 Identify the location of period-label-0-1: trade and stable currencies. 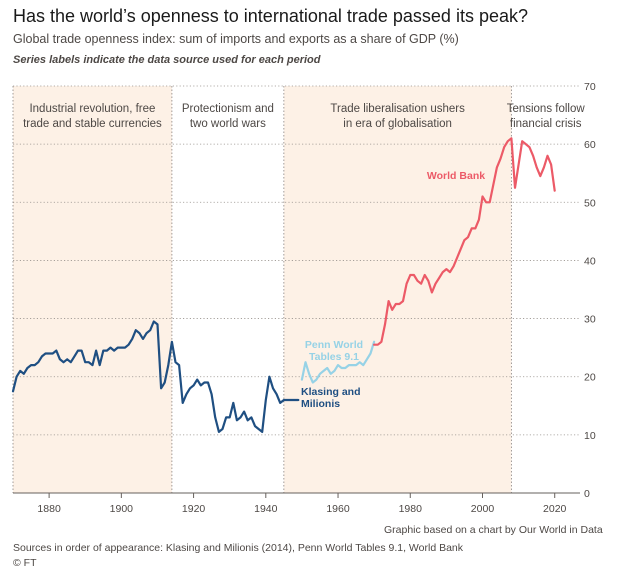
(92, 124).